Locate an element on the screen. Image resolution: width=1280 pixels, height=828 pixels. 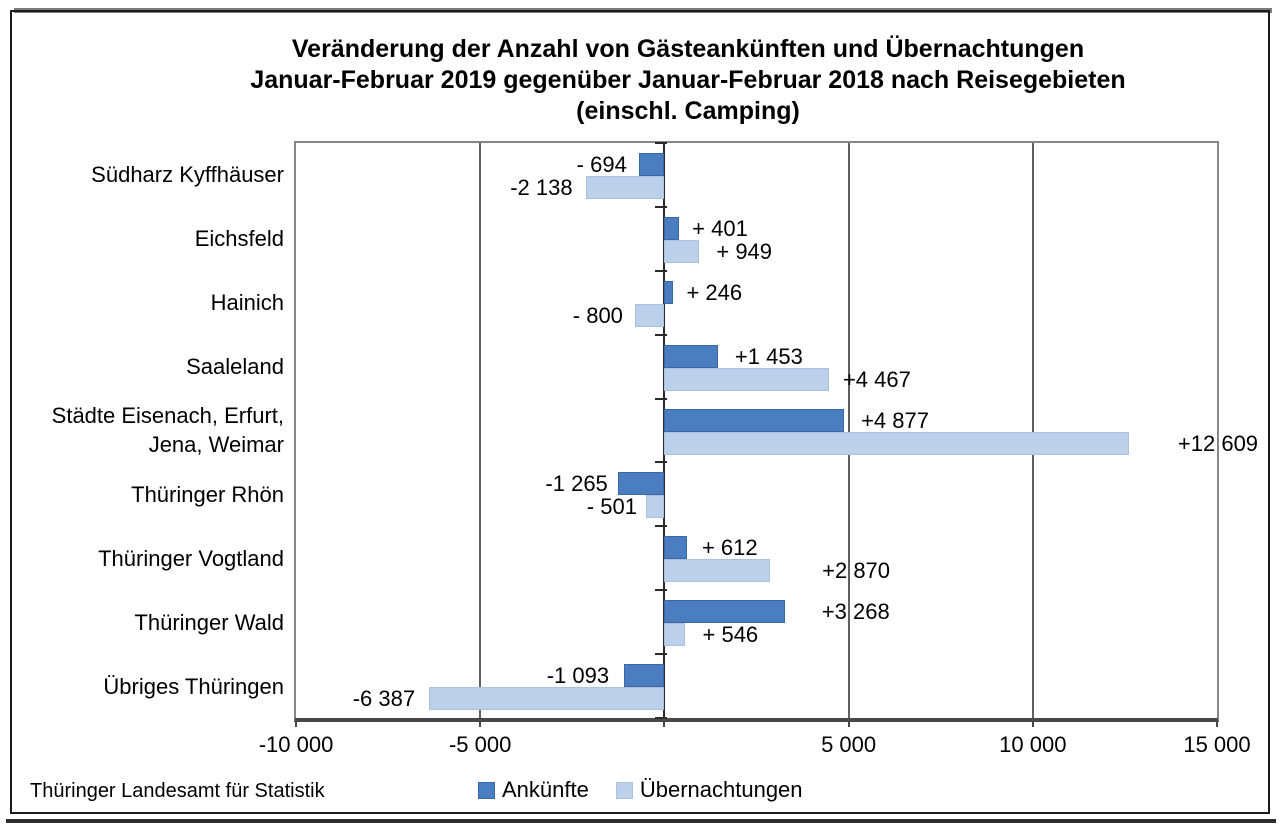
legend-item-uebernachtungen: Übernachtungen is located at coordinates (709, 790).